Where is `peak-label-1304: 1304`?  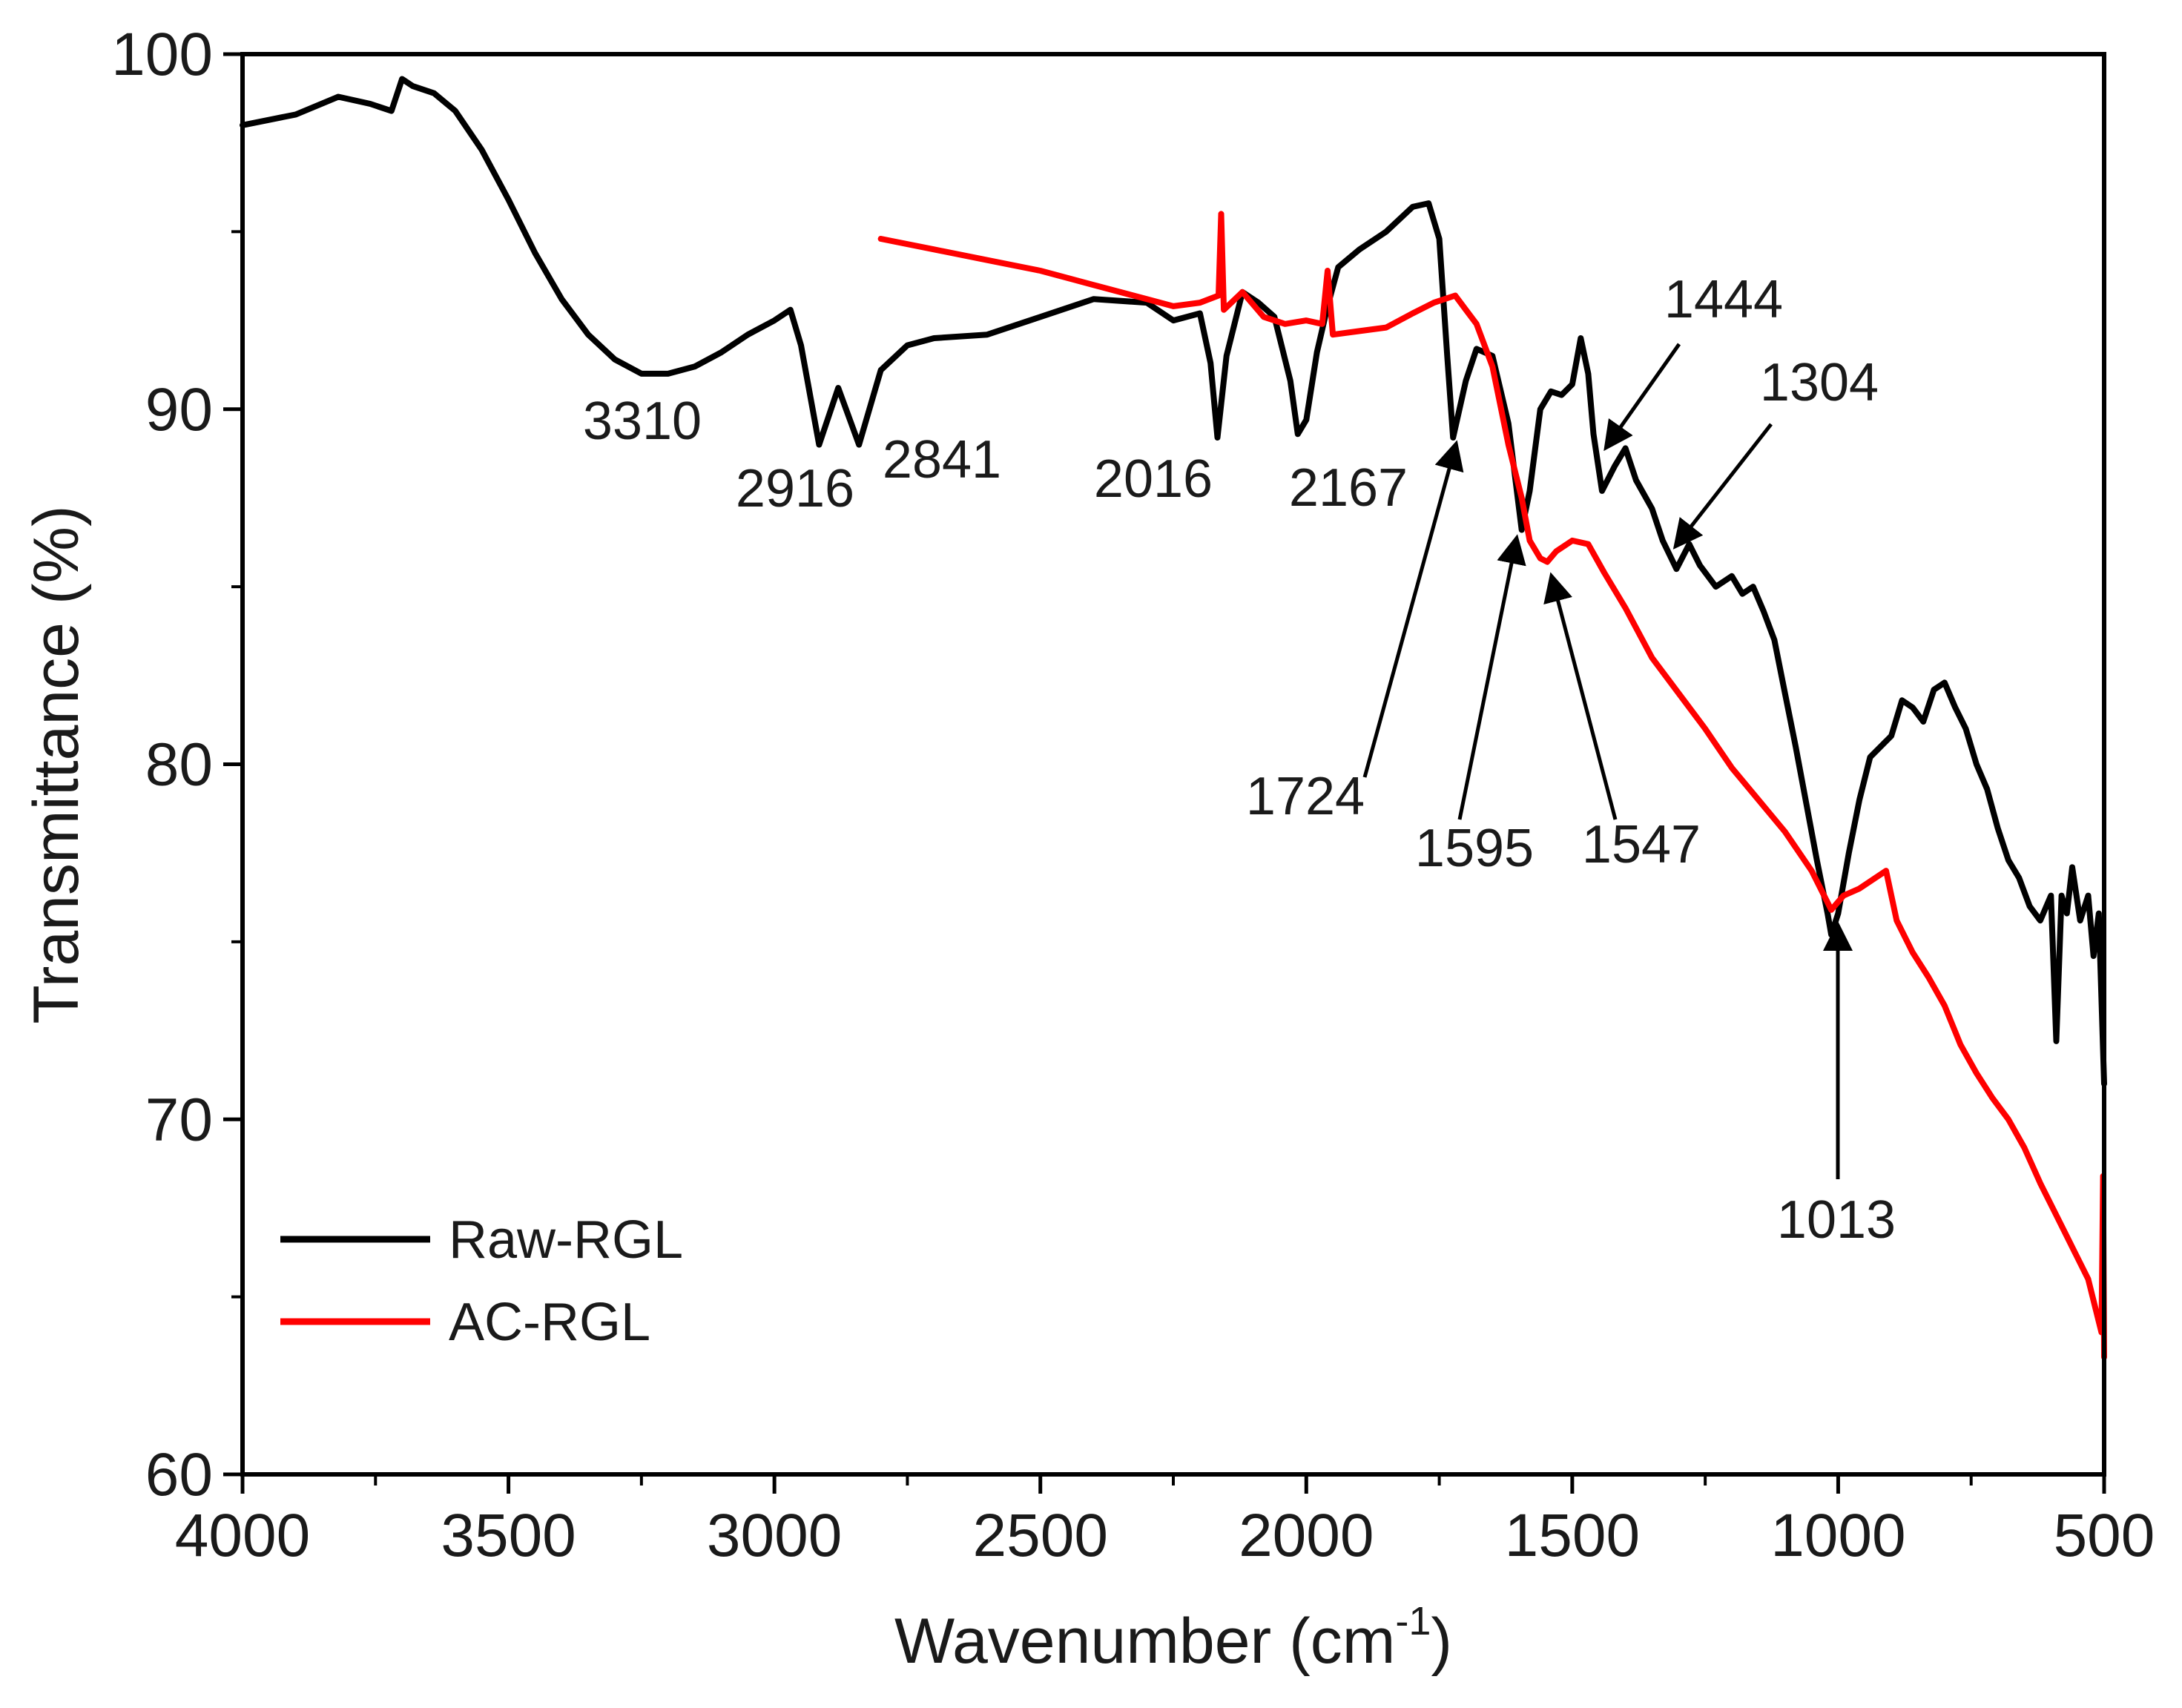
peak-label-1304: 1304 is located at coordinates (1820, 382).